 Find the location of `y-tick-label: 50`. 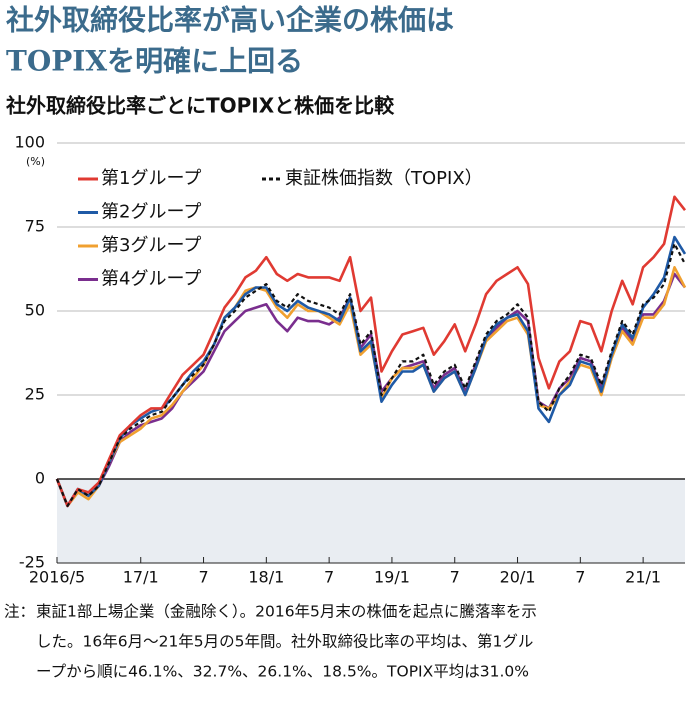

y-tick-label: 50 is located at coordinates (35, 310).